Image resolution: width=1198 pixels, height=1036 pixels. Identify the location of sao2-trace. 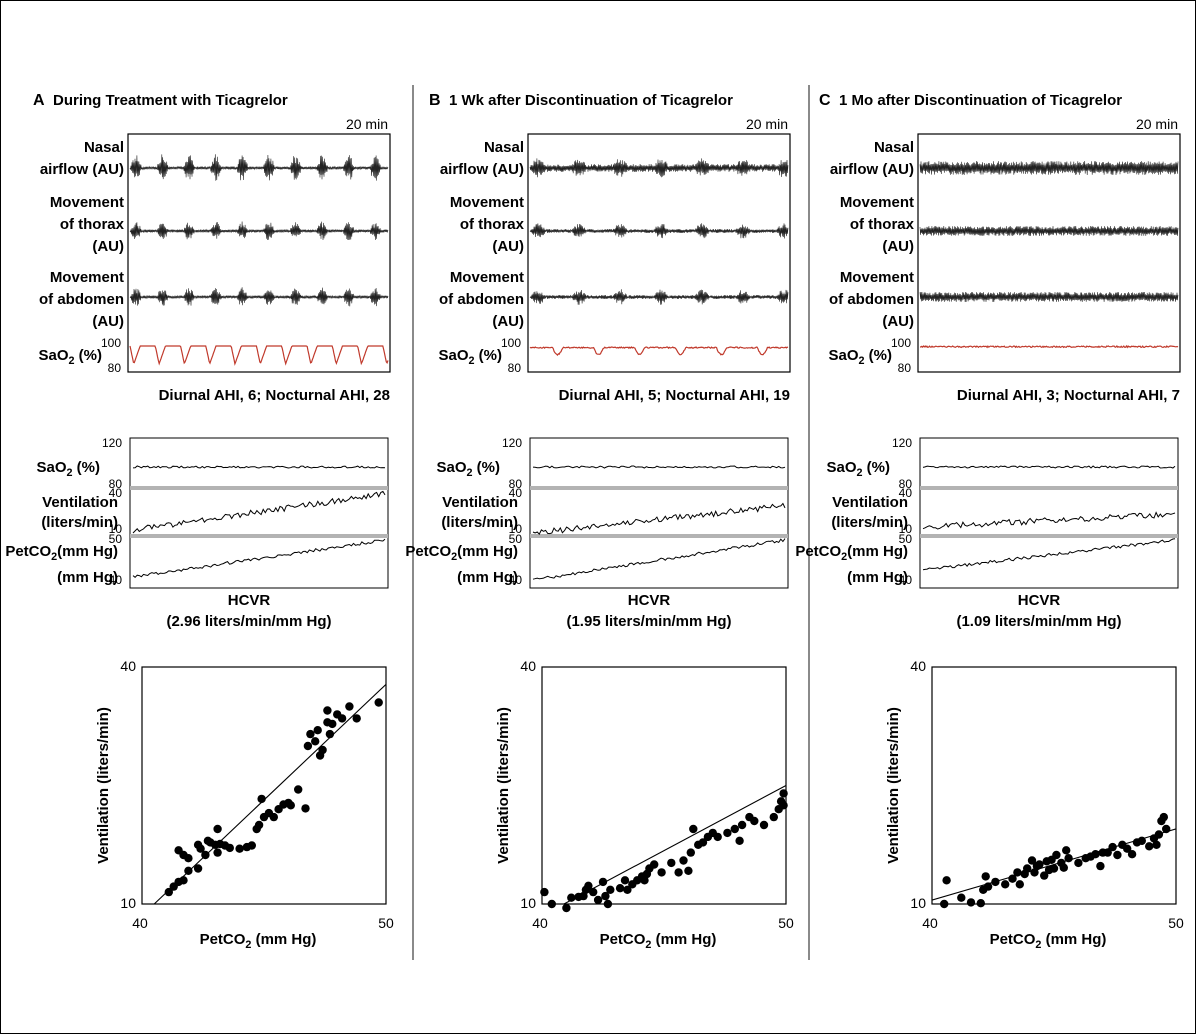
(1049, 346).